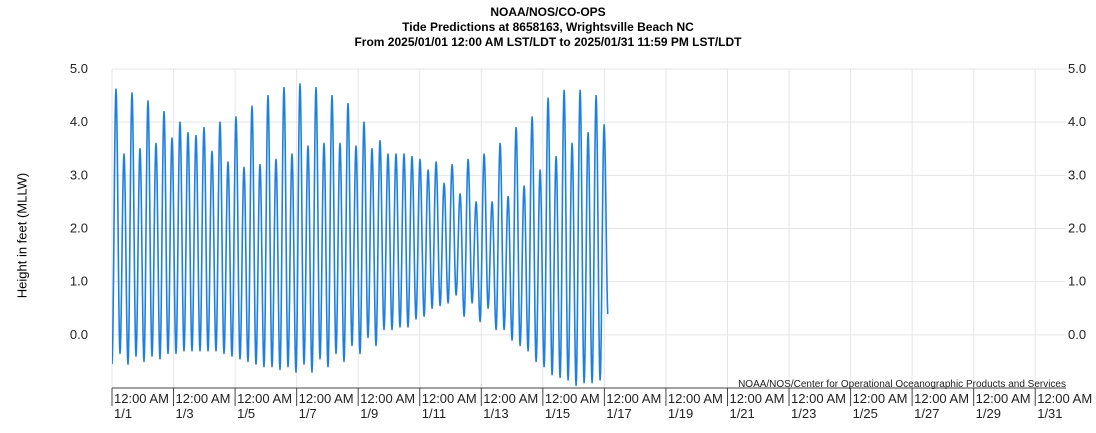  I want to click on y-tick-label-left: 1.0, so click(79, 281).